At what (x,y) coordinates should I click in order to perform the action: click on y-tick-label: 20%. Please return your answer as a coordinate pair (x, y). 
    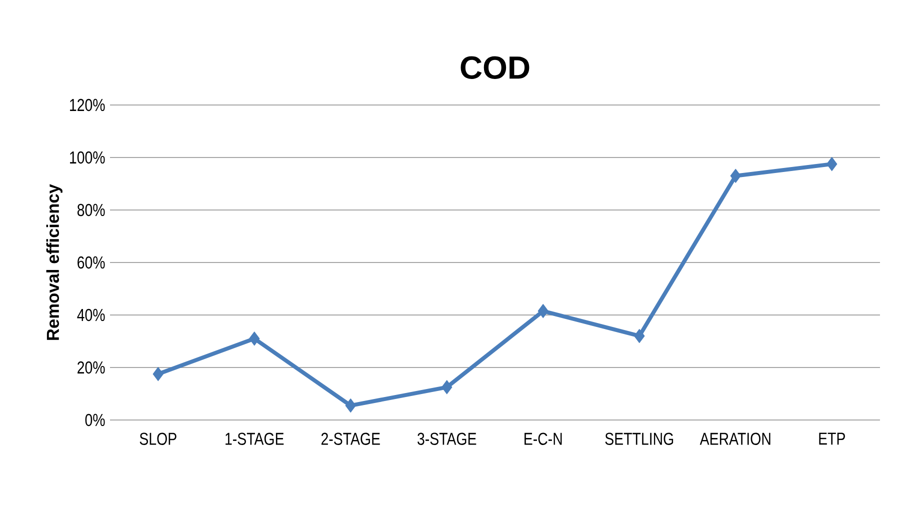
    Looking at the image, I should click on (91, 367).